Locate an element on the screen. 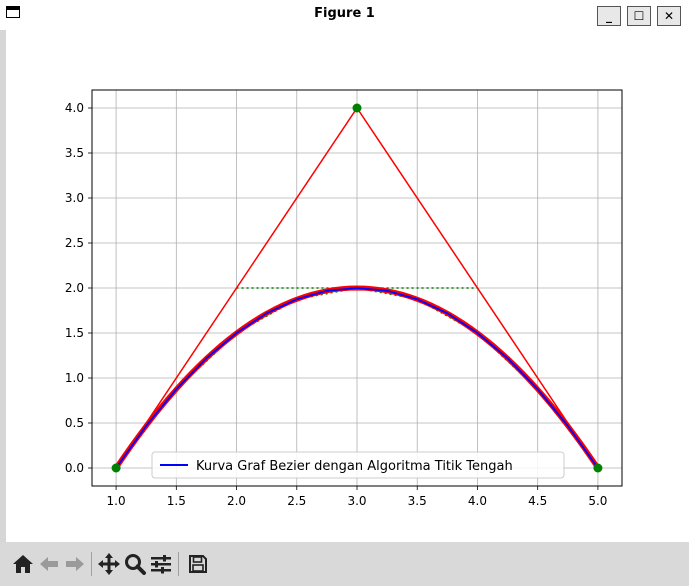  save-icon is located at coordinates (198, 564).